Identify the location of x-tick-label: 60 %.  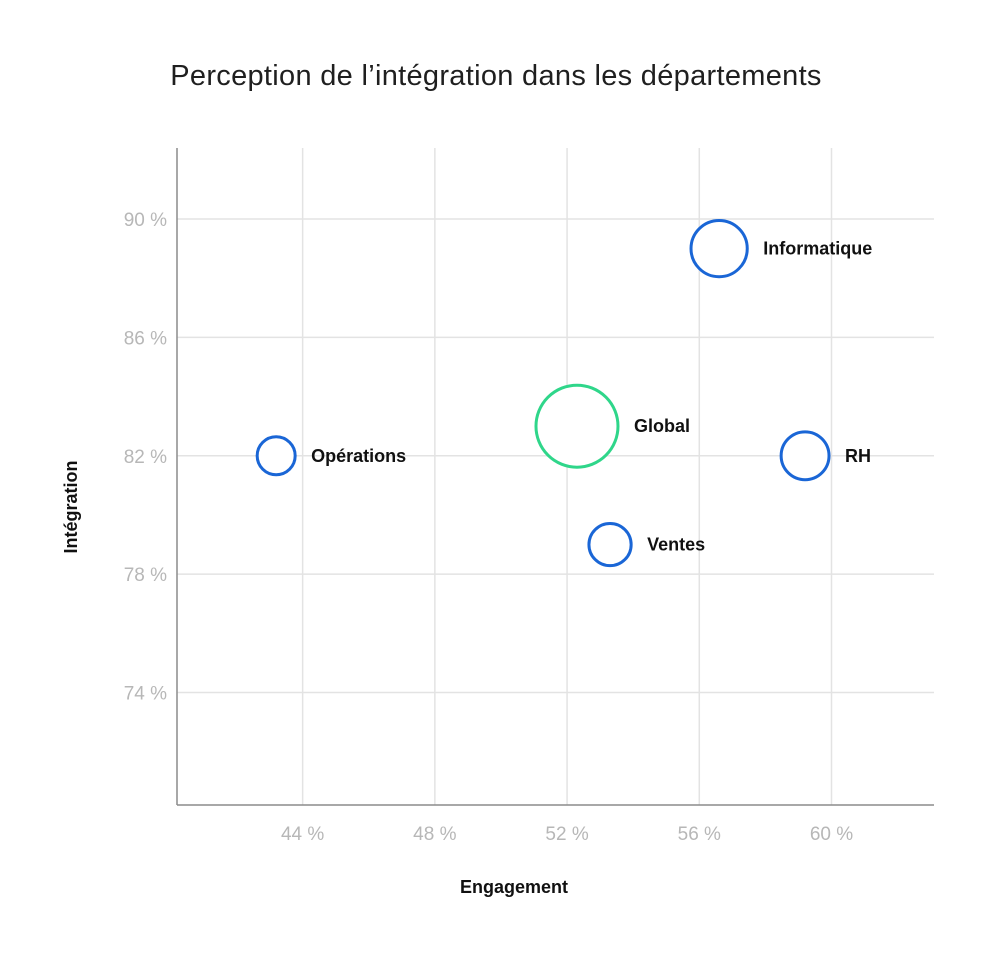
(831, 834).